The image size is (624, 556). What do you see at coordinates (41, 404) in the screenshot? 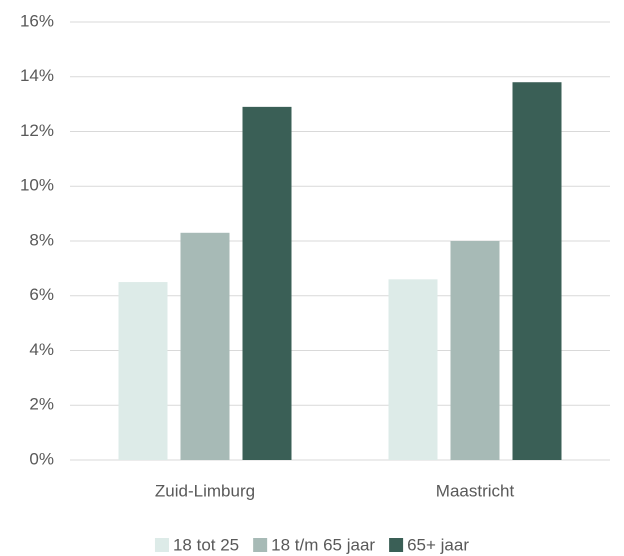
I see `y-tick-label: 2%` at bounding box center [41, 404].